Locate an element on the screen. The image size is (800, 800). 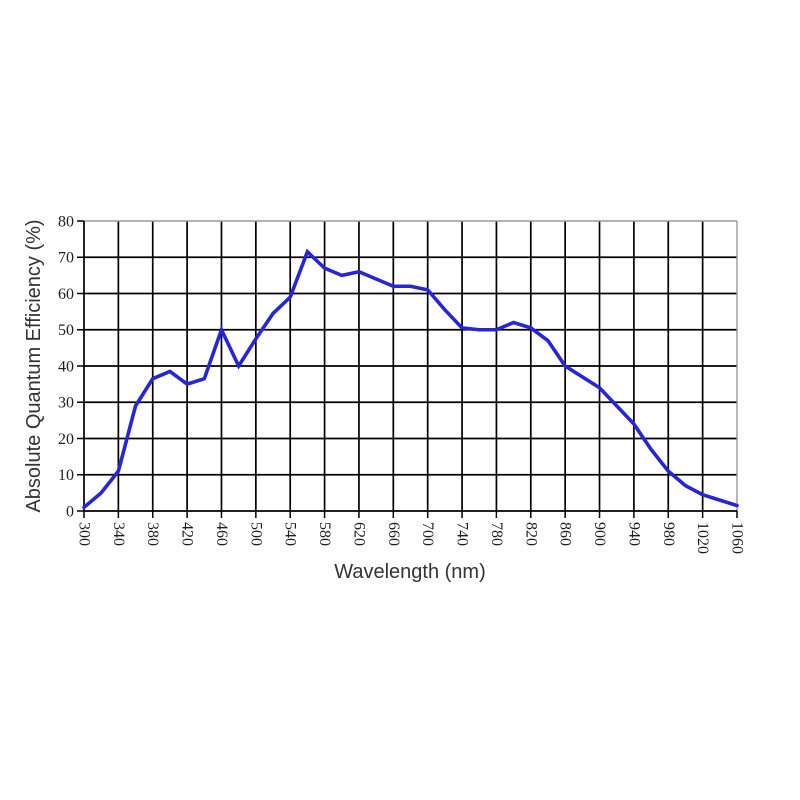
y-tick-label: 60 is located at coordinates (66, 294).